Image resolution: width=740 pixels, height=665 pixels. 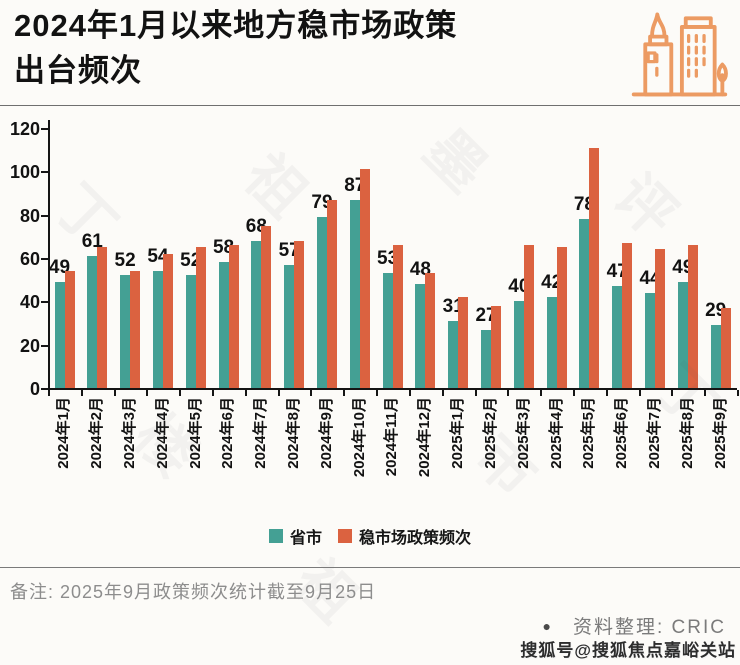 I want to click on y-tick-label: 80, so click(x=29, y=215).